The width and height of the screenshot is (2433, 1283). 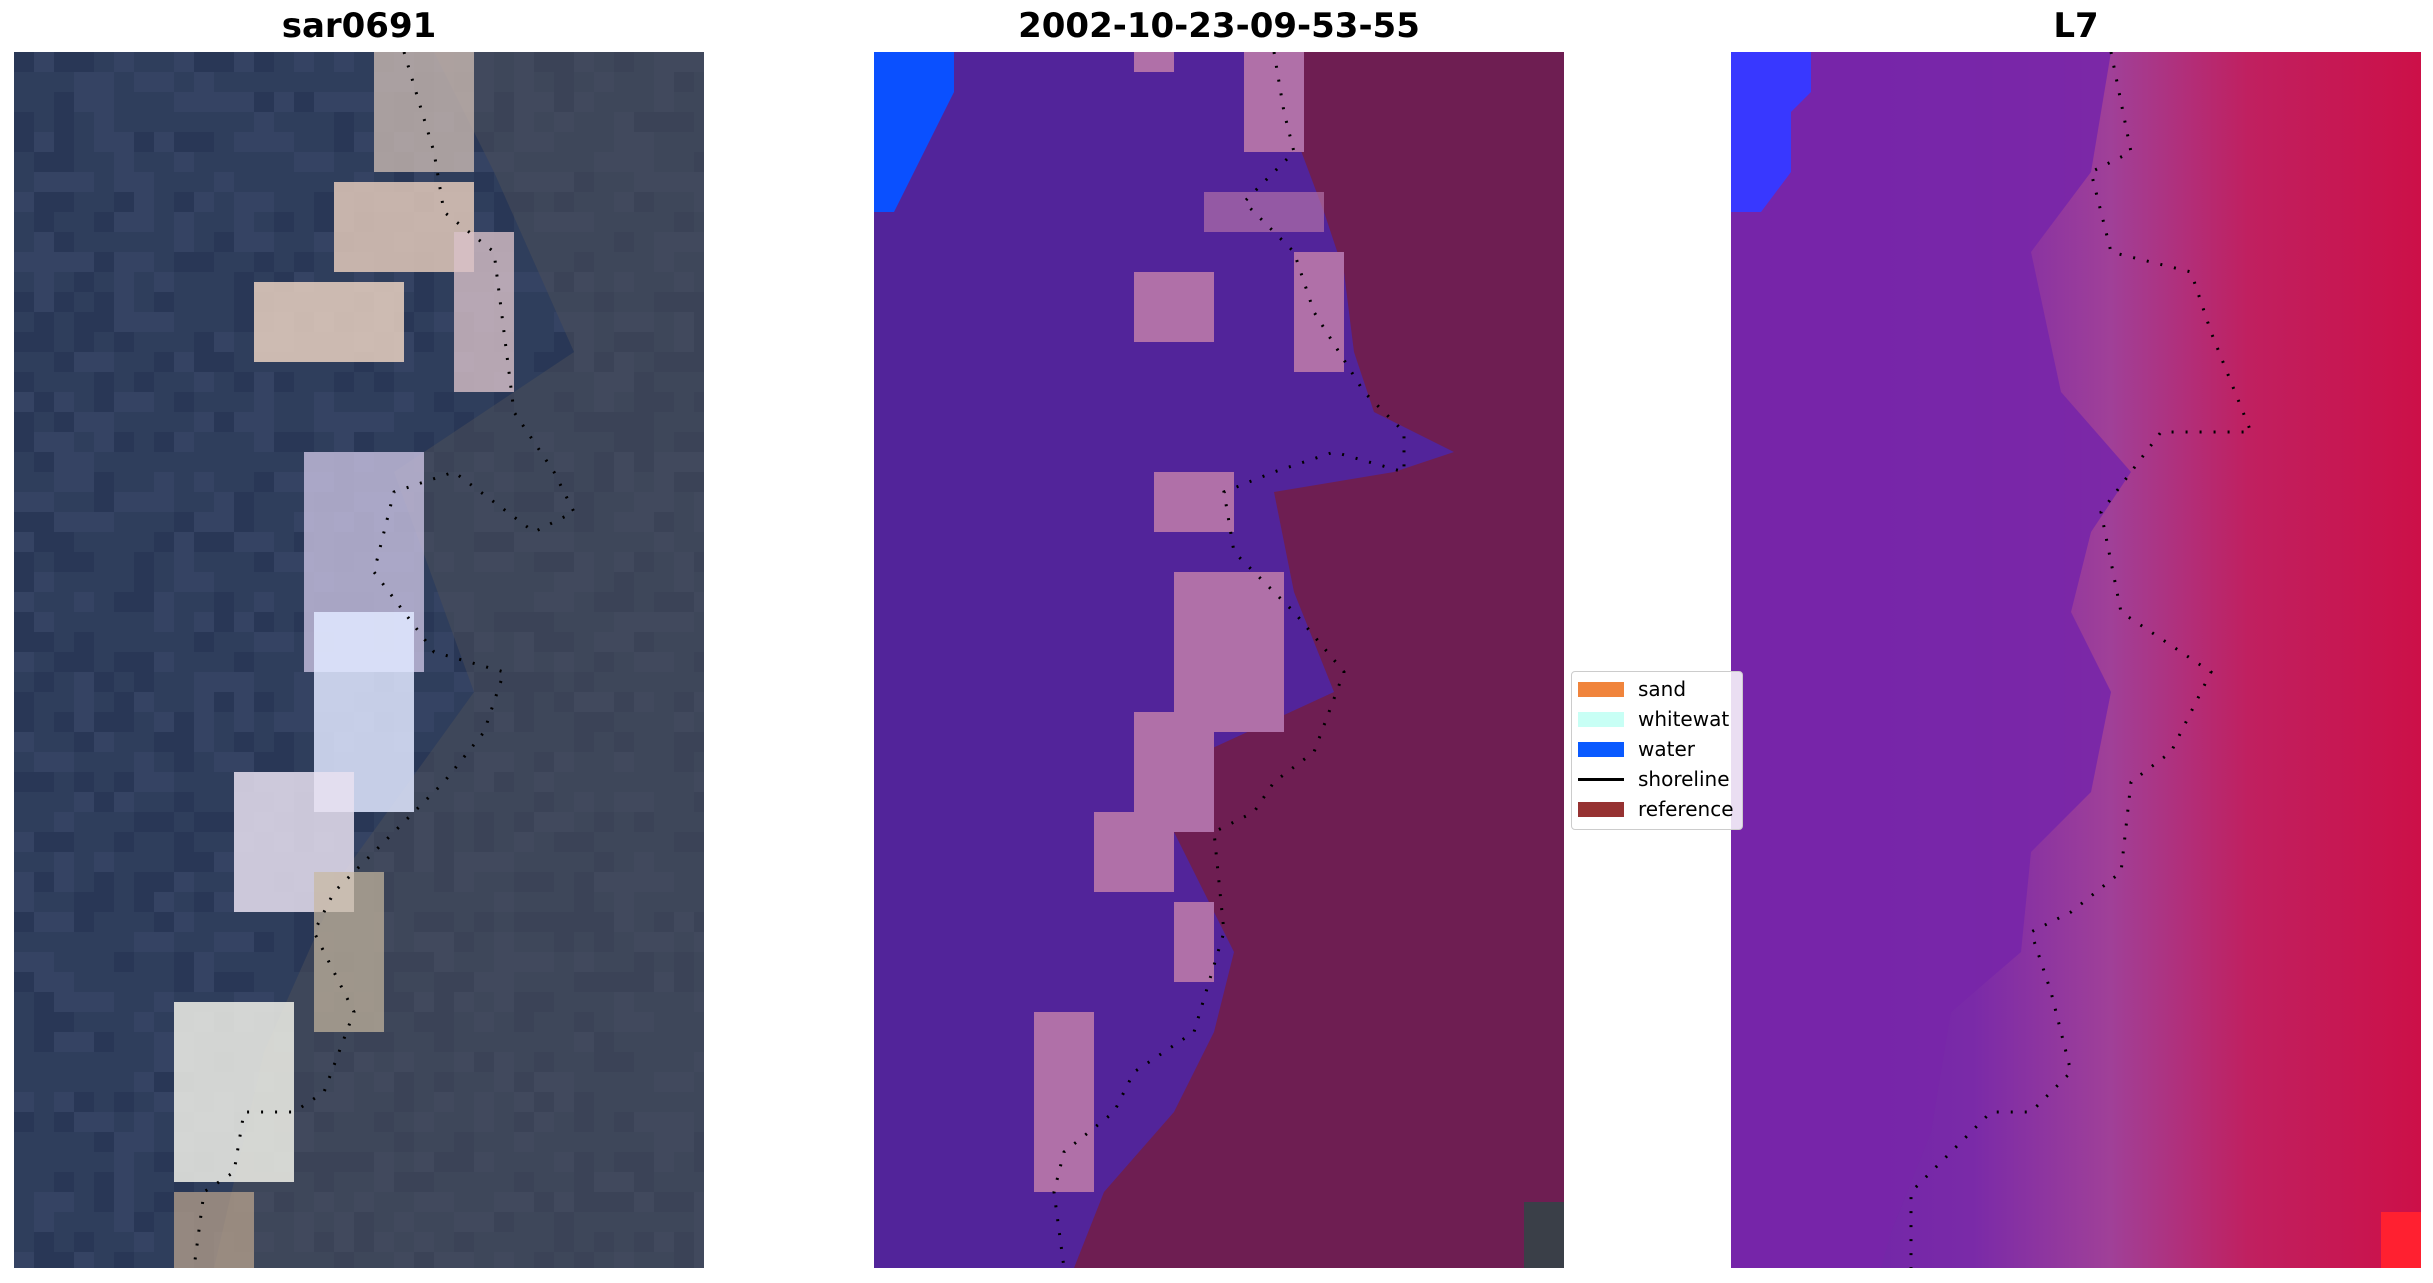 What do you see at coordinates (1666, 749) in the screenshot?
I see `legend-label-water: water` at bounding box center [1666, 749].